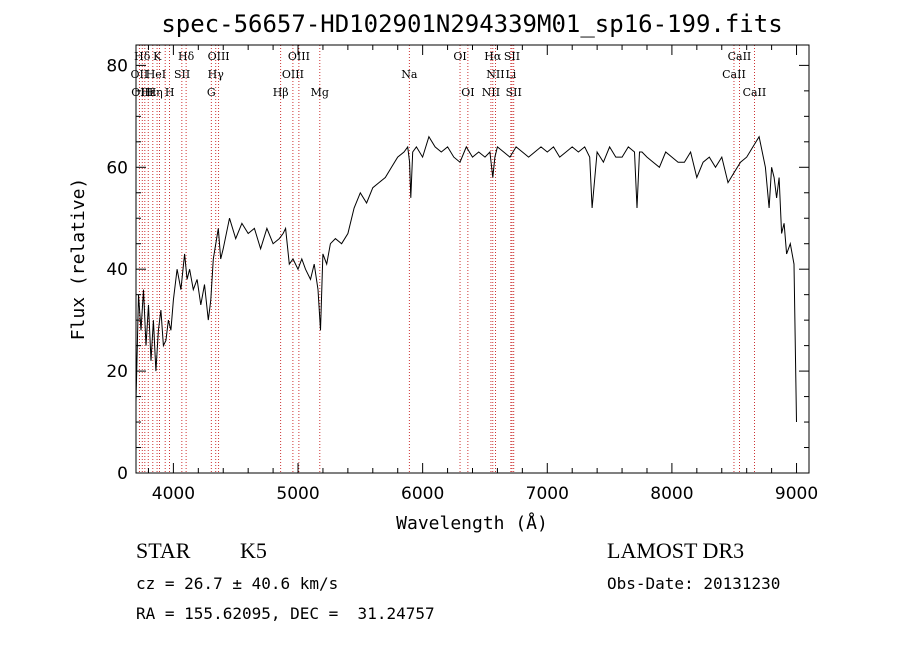 The height and width of the screenshot is (649, 900). What do you see at coordinates (122, 474) in the screenshot?
I see `y-tick-label: 0` at bounding box center [122, 474].